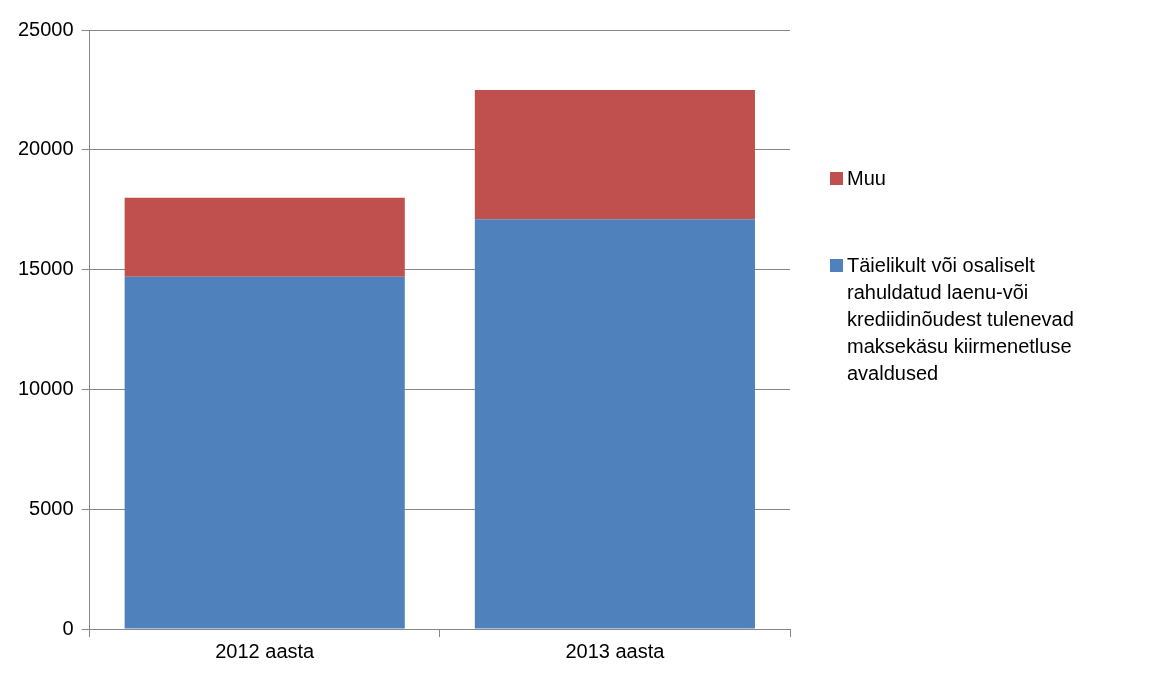 This screenshot has width=1149, height=677. What do you see at coordinates (45, 28) in the screenshot?
I see `y-tick-label: 25000` at bounding box center [45, 28].